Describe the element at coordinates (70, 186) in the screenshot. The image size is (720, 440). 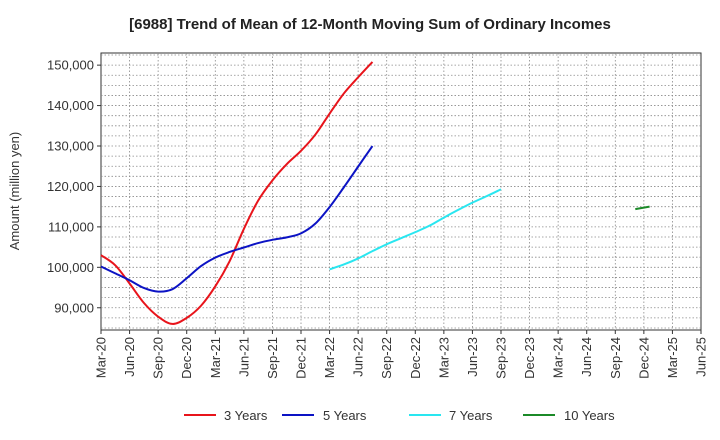
I see `y-tick-label: 120,000` at that location.